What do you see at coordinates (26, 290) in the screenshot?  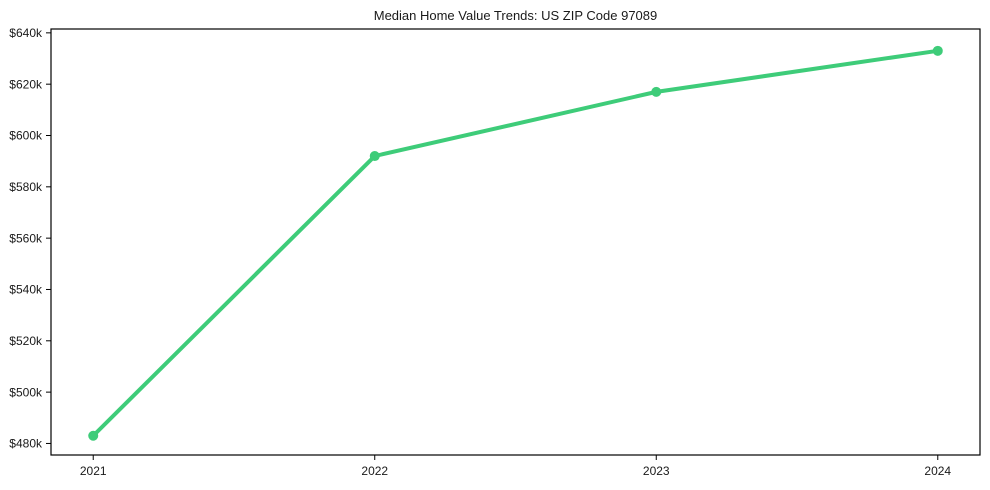 I see `y-axis-tick-label: $540k` at bounding box center [26, 290].